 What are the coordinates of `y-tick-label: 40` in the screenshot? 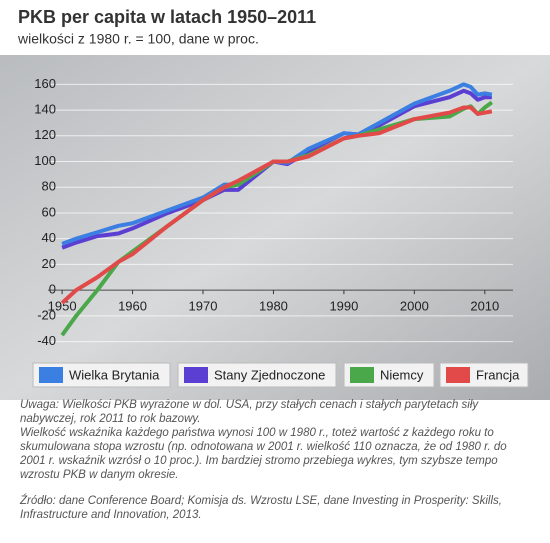 It's located at (49, 237).